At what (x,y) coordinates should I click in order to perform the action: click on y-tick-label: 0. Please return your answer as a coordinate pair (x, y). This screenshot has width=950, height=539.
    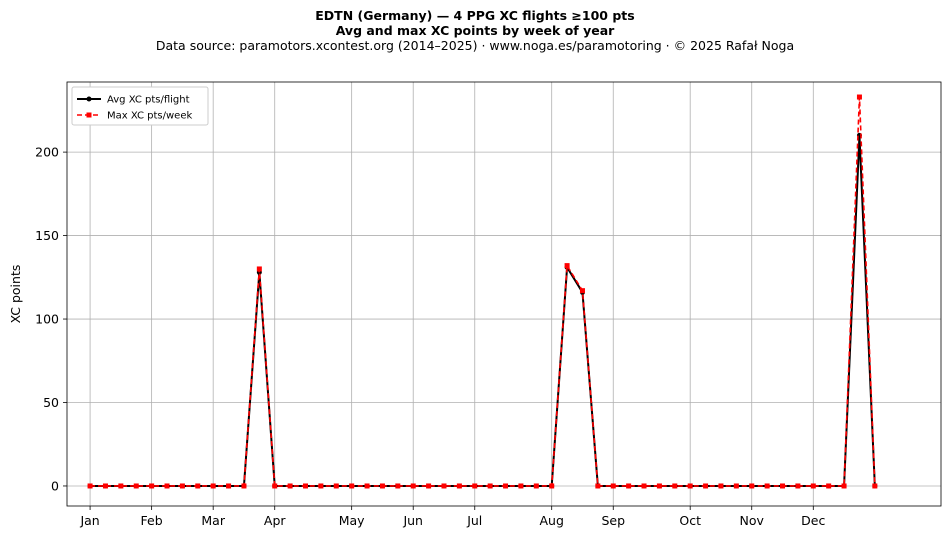
    Looking at the image, I should click on (55, 485).